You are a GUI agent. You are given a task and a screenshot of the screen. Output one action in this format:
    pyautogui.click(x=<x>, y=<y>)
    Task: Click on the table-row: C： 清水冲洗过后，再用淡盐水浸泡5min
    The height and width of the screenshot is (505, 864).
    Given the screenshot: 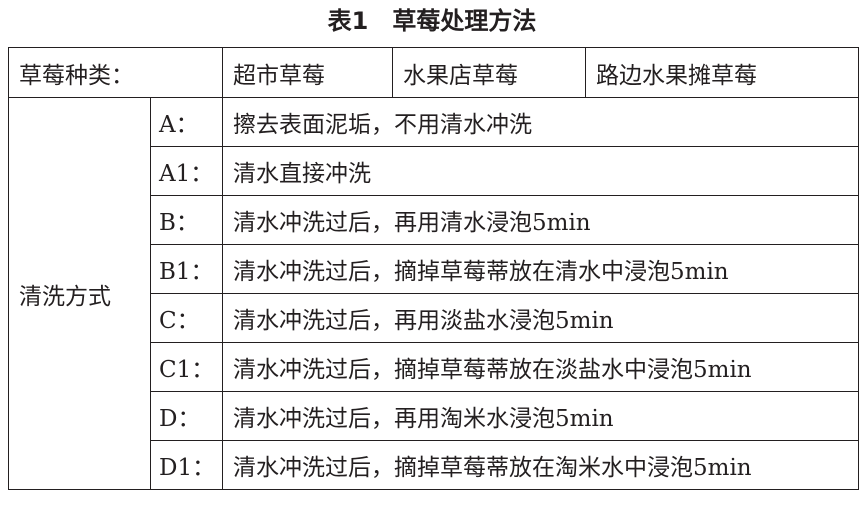 What is the action you would take?
    pyautogui.click(x=434, y=318)
    